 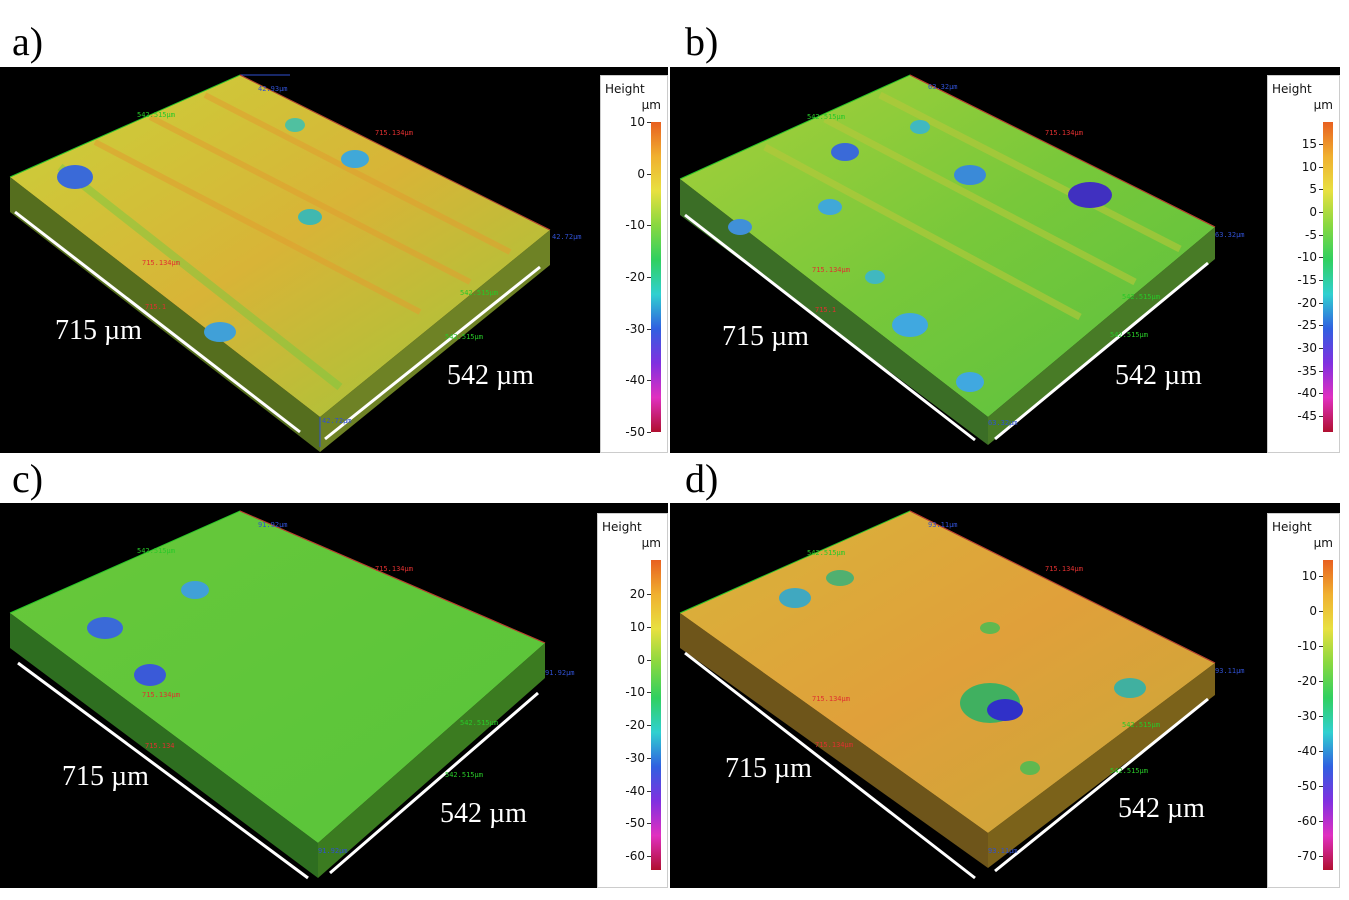 What do you see at coordinates (1307, 416) in the screenshot?
I see `colorbar-tick-label: -45` at bounding box center [1307, 416].